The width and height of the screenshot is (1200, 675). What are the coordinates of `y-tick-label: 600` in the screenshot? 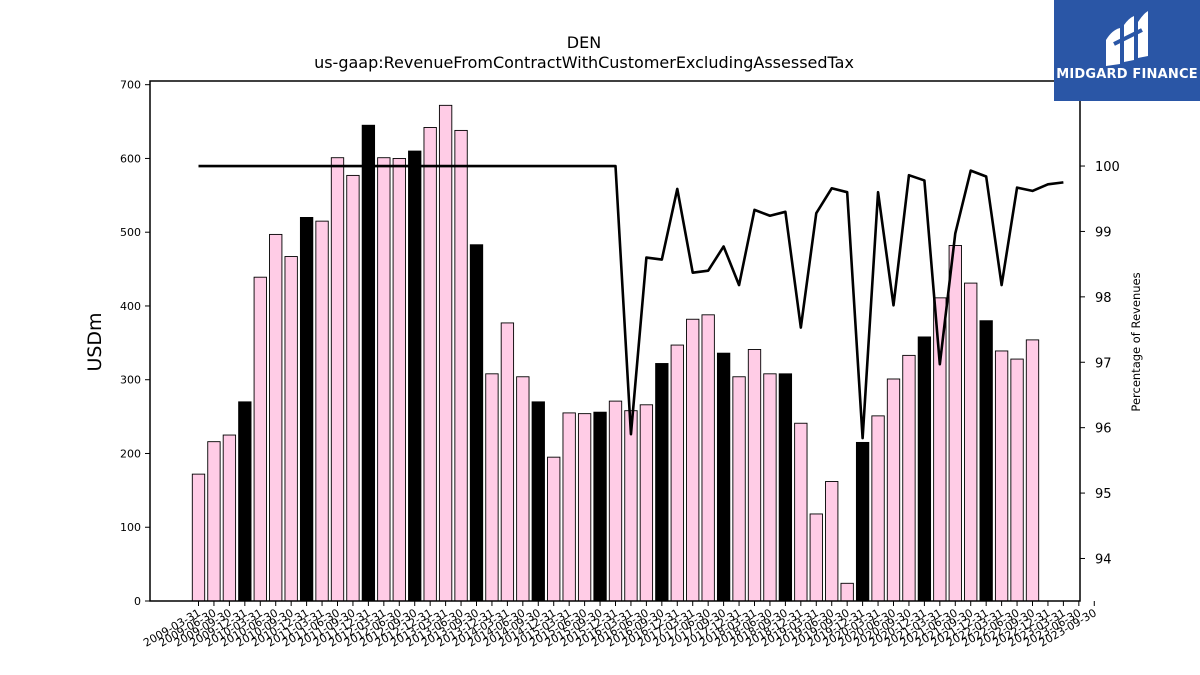 It's located at (130, 158).